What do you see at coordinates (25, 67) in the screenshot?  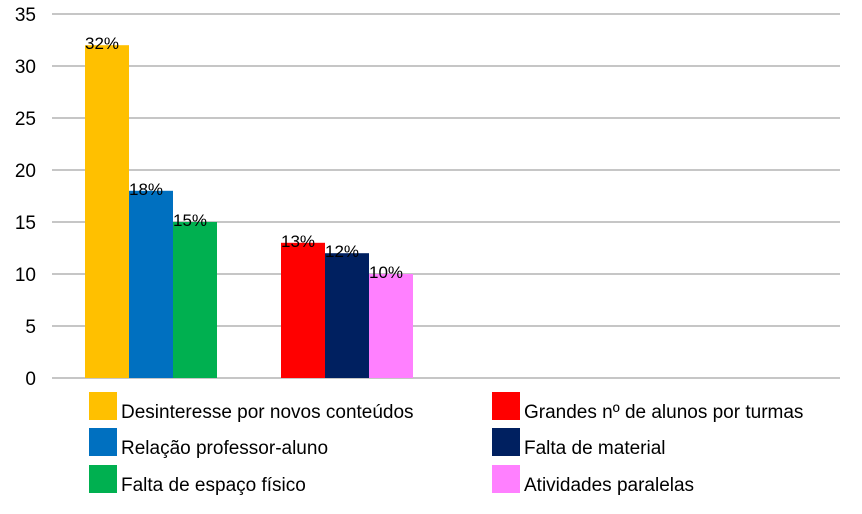 I see `y-tick-label: 30` at bounding box center [25, 67].